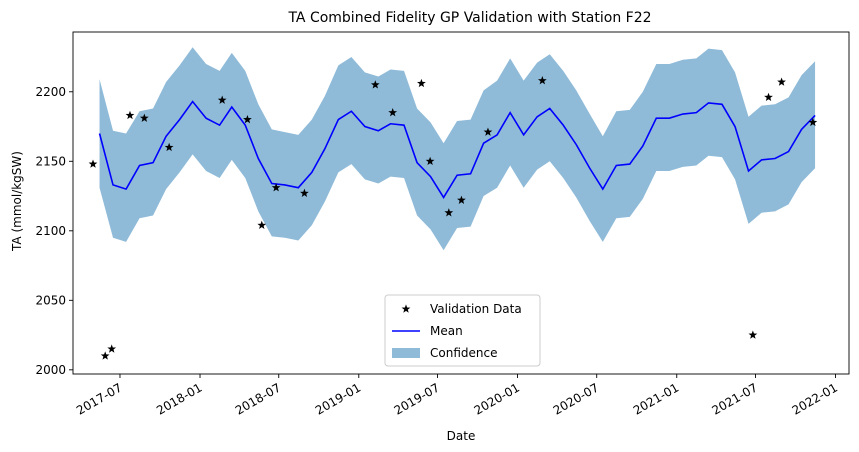 The height and width of the screenshot is (452, 859). I want to click on x-tick-label: 2022-01, so click(815, 398).